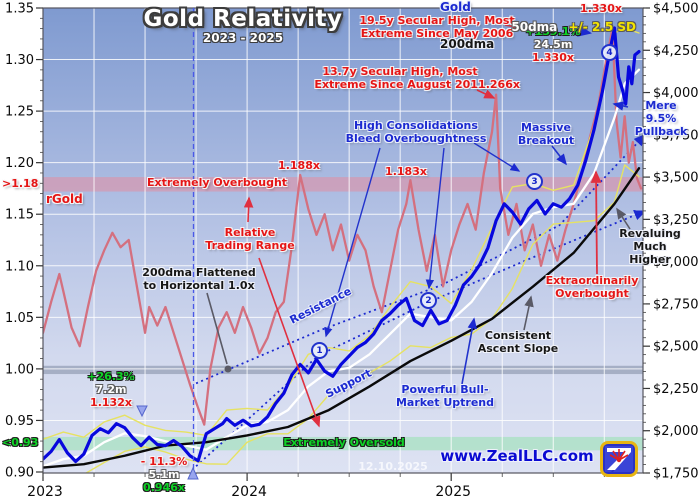 The width and height of the screenshot is (700, 500). I want to click on left-axis-label: 1.15, so click(19, 215).